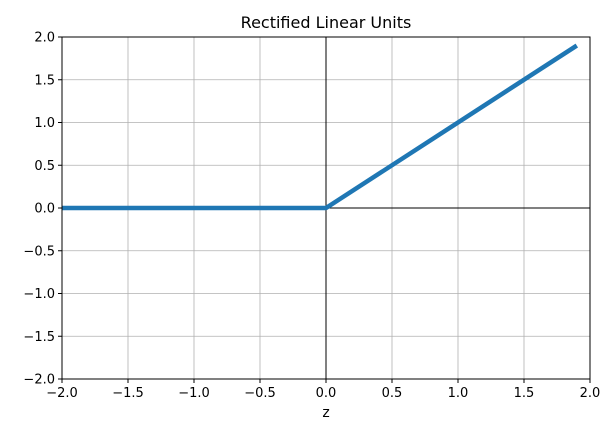 The height and width of the screenshot is (425, 601). What do you see at coordinates (590, 393) in the screenshot?
I see `x-tick-label: 2.0` at bounding box center [590, 393].